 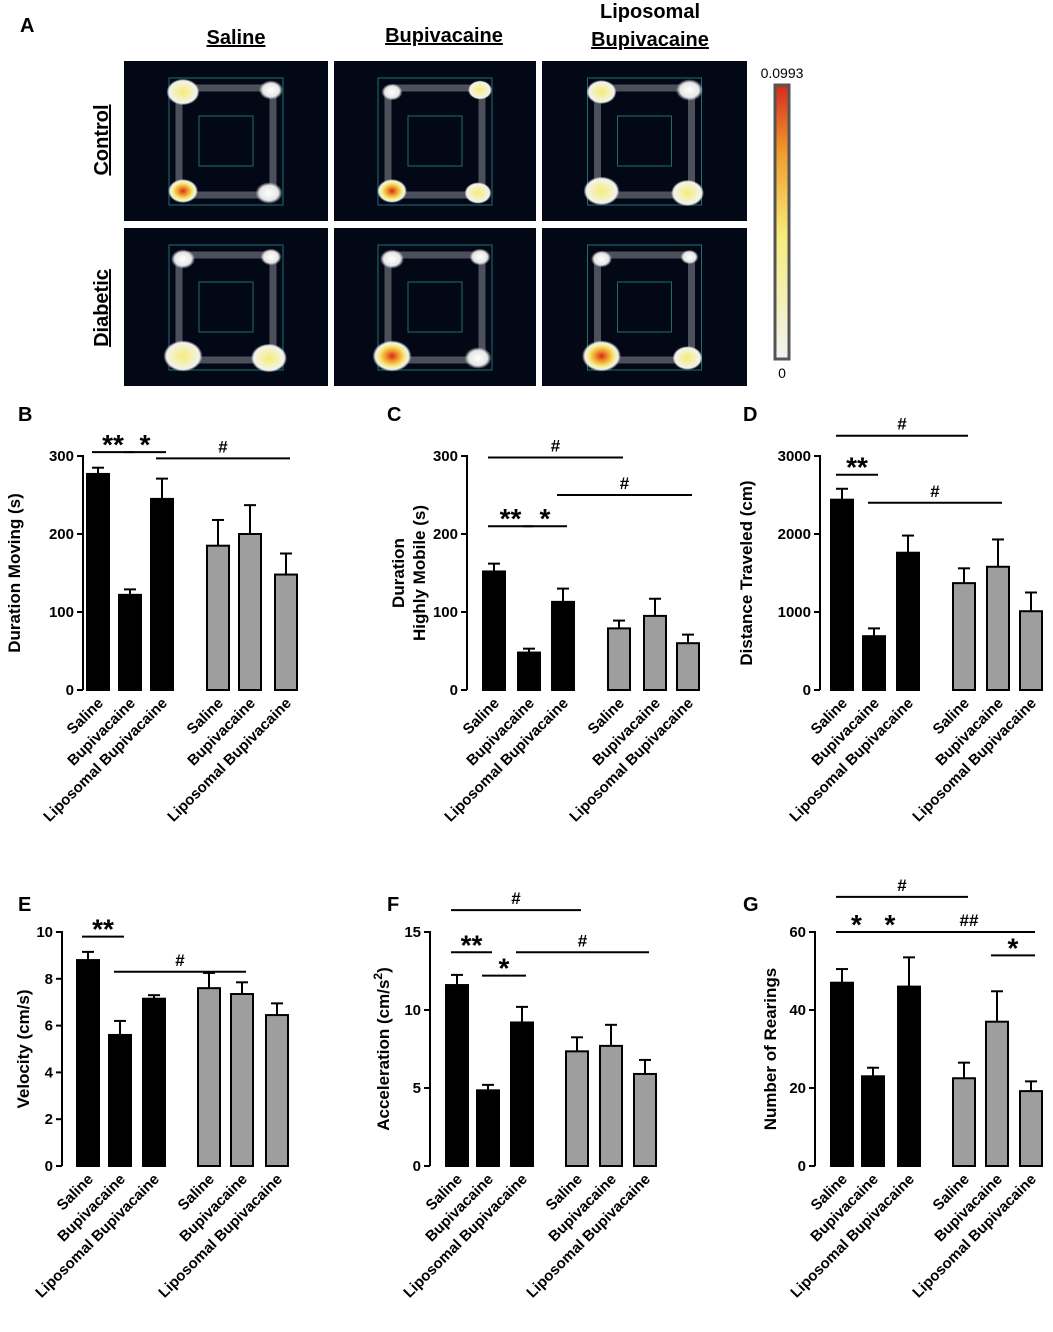 What do you see at coordinates (102, 308) in the screenshot?
I see `row-title-diabetic: Diabetic` at bounding box center [102, 308].